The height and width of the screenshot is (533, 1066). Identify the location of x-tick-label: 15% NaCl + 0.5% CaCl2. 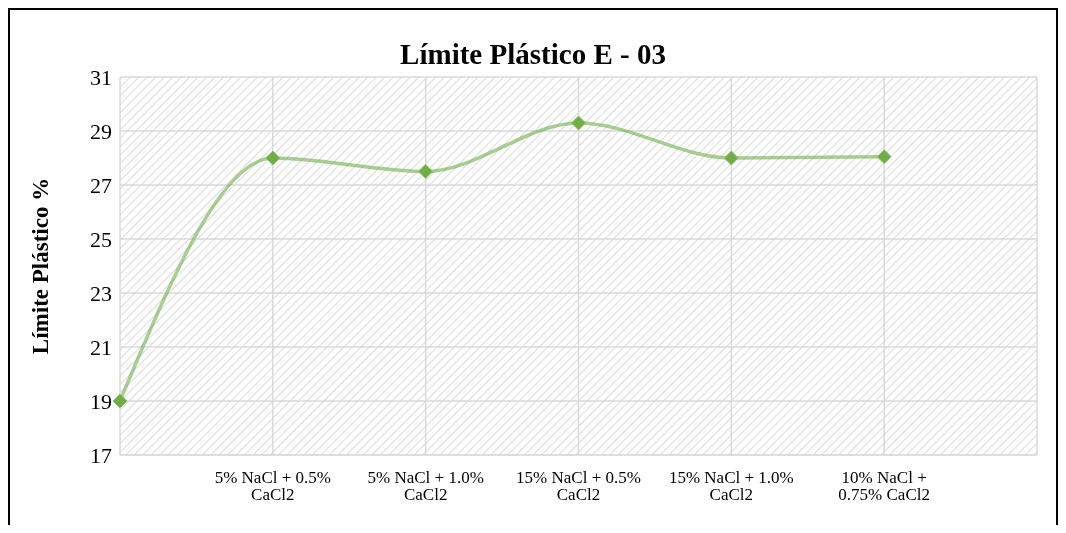
(578, 486).